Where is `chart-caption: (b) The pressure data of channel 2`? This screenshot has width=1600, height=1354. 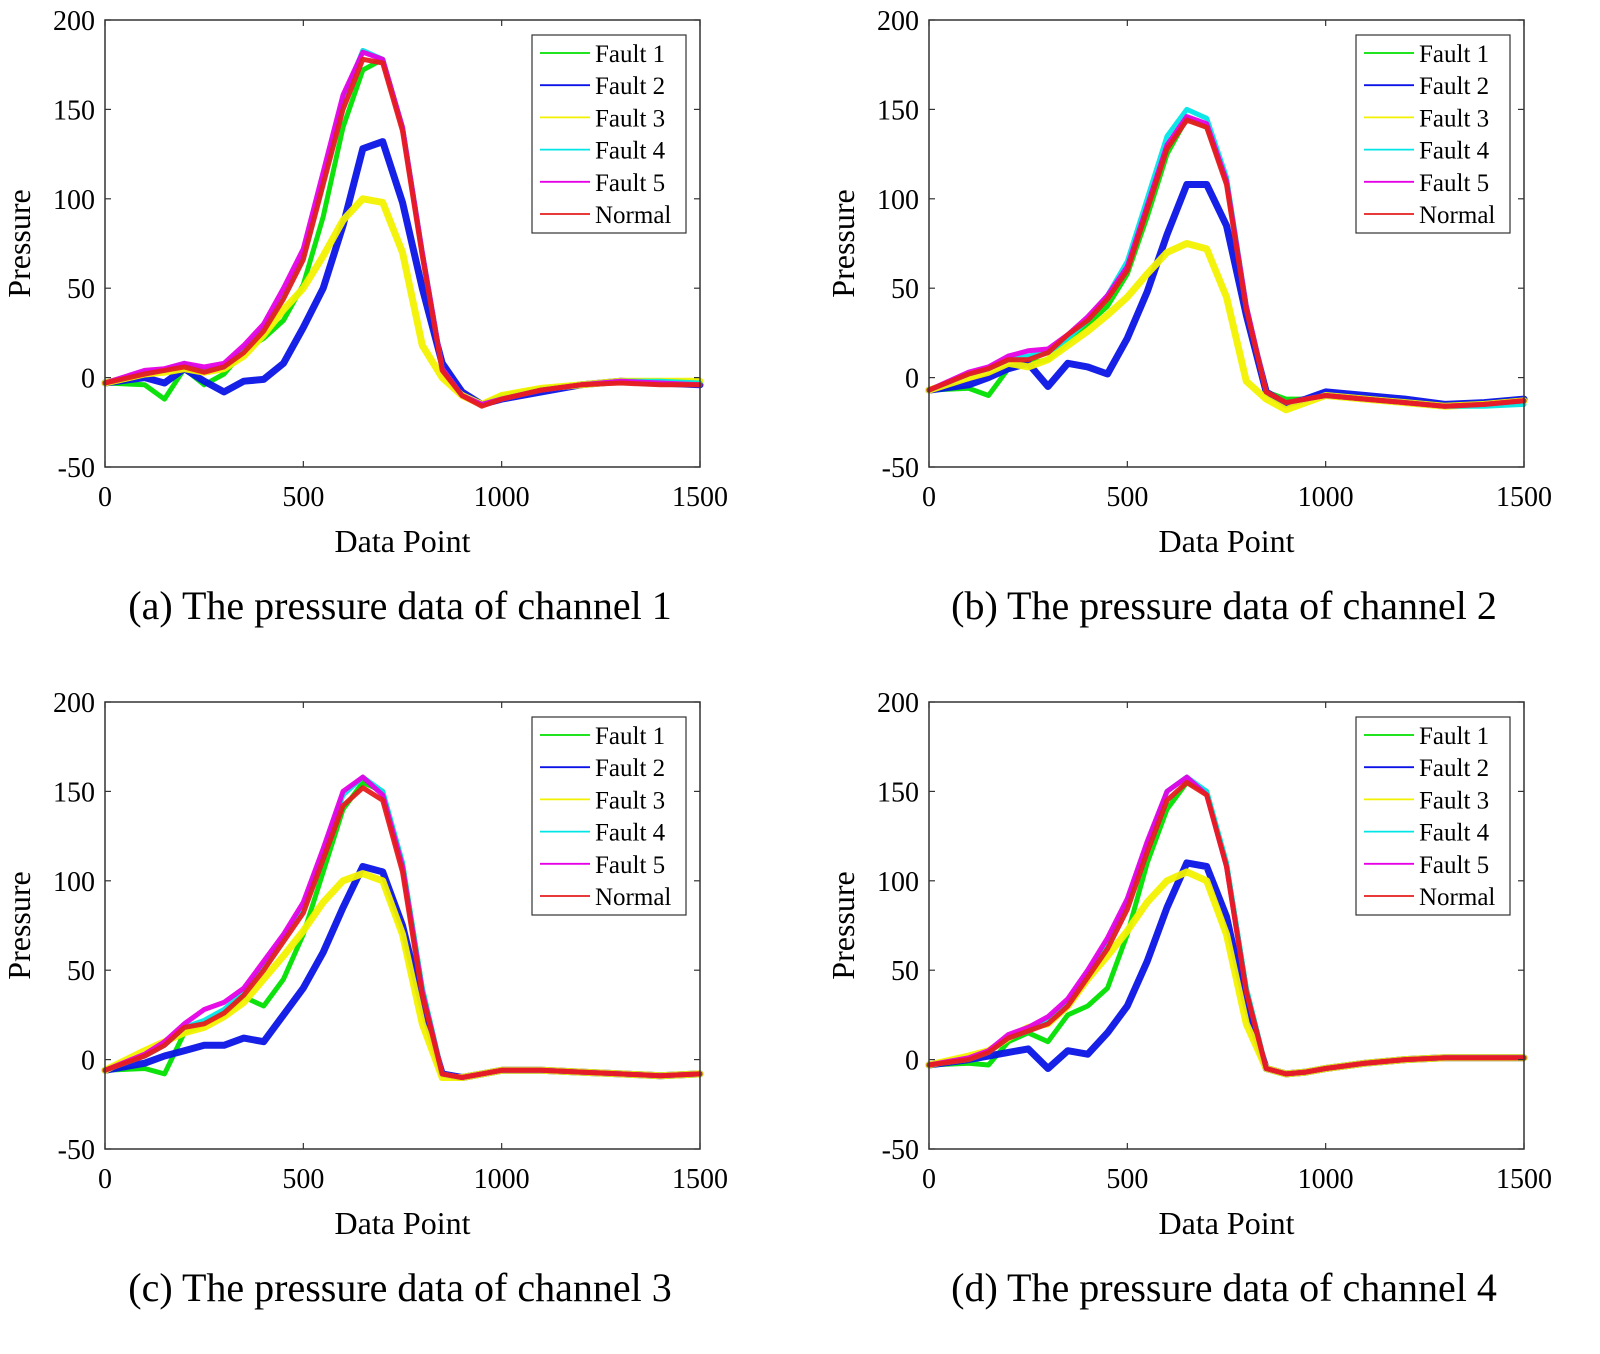
chart-caption: (b) The pressure data of channel 2 is located at coordinates (1224, 605).